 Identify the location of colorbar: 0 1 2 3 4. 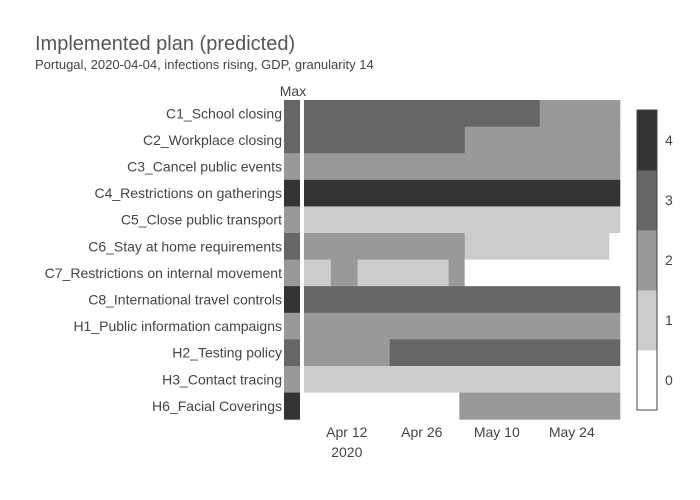
(654, 260).